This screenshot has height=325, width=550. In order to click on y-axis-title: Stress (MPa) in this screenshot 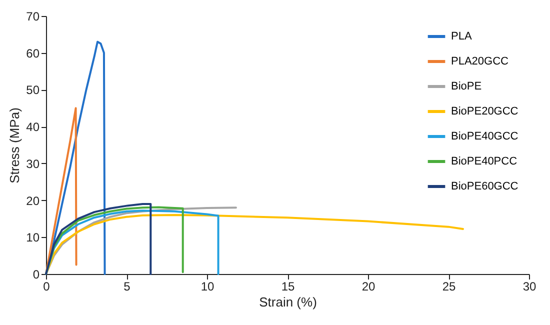, I will do `click(14, 146)`.